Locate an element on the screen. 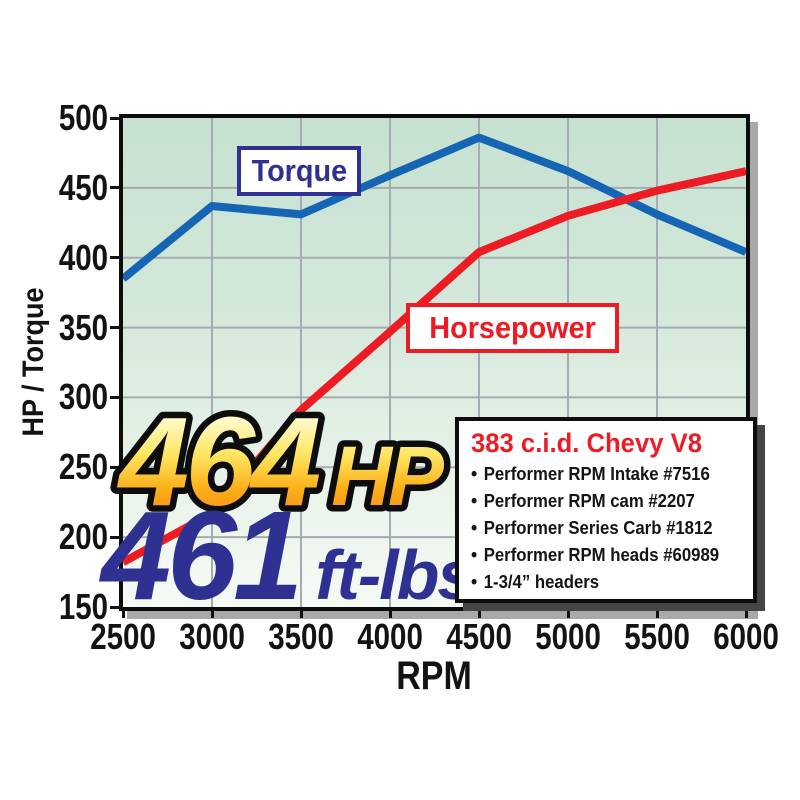 The image size is (800, 800). x-axis-title: RPM is located at coordinates (434, 676).